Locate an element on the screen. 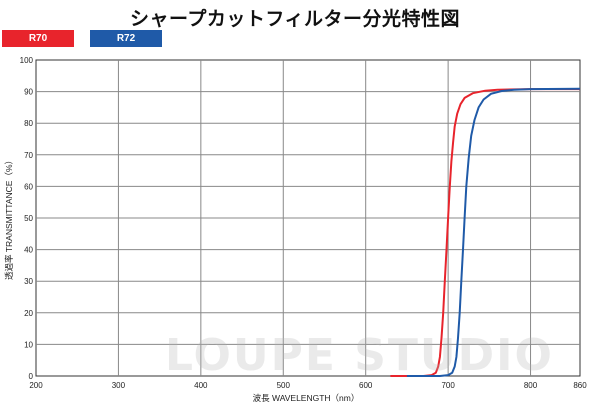 This screenshot has height=416, width=590. y-tick-label: 20 is located at coordinates (28, 313).